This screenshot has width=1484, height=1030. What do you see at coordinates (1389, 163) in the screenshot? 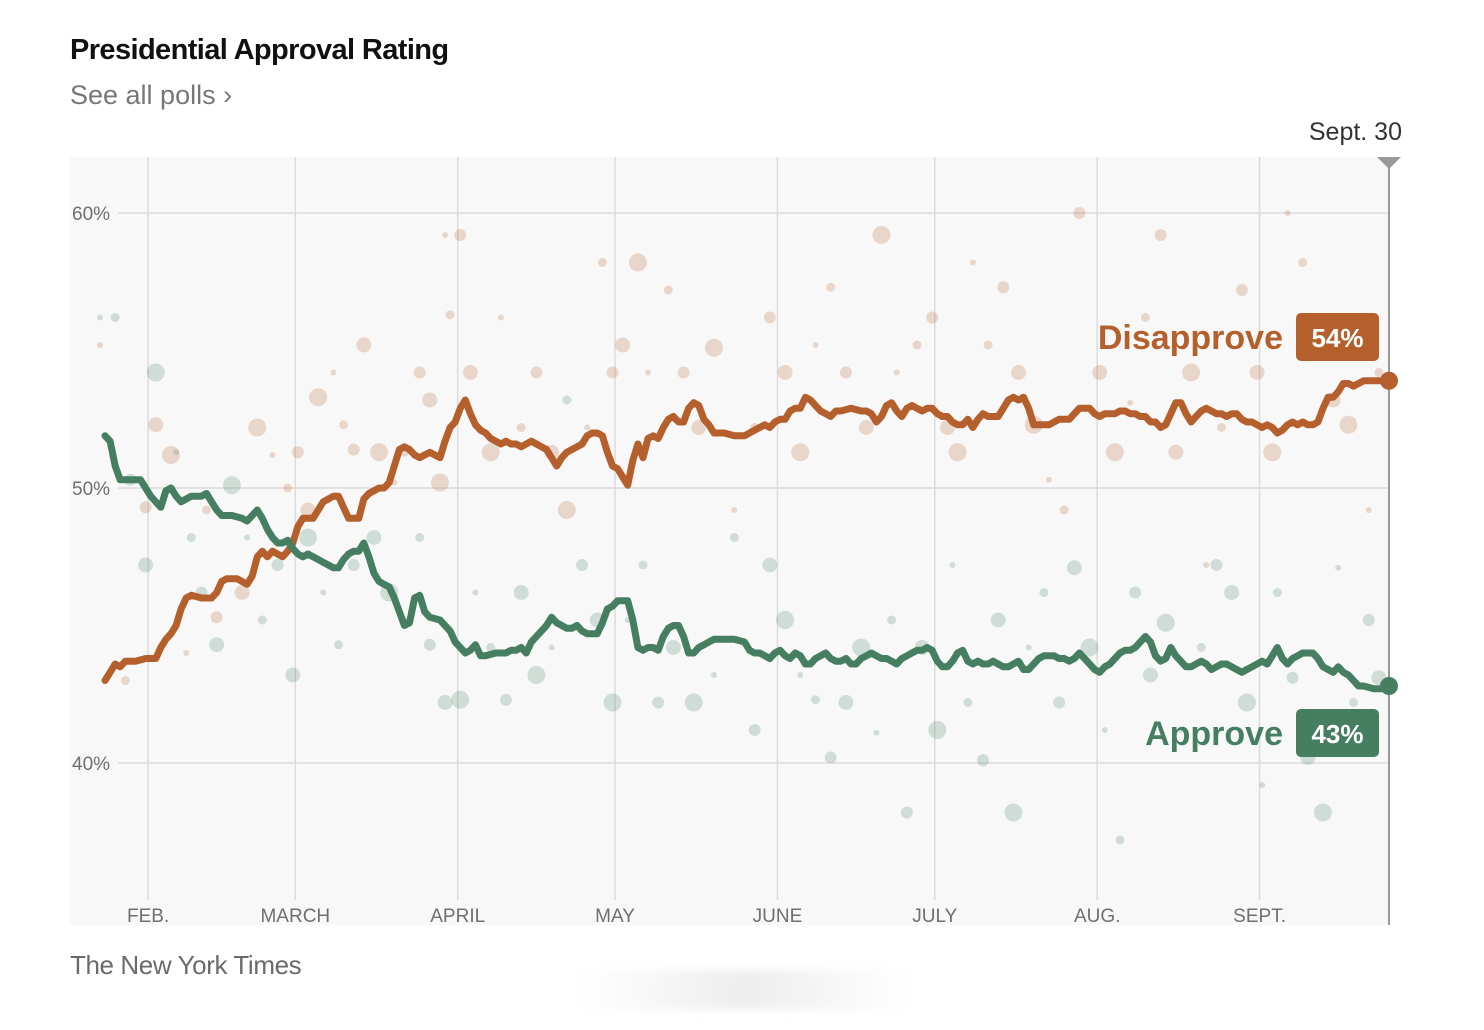
I see `current-date-marker-triangle-icon` at bounding box center [1389, 163].